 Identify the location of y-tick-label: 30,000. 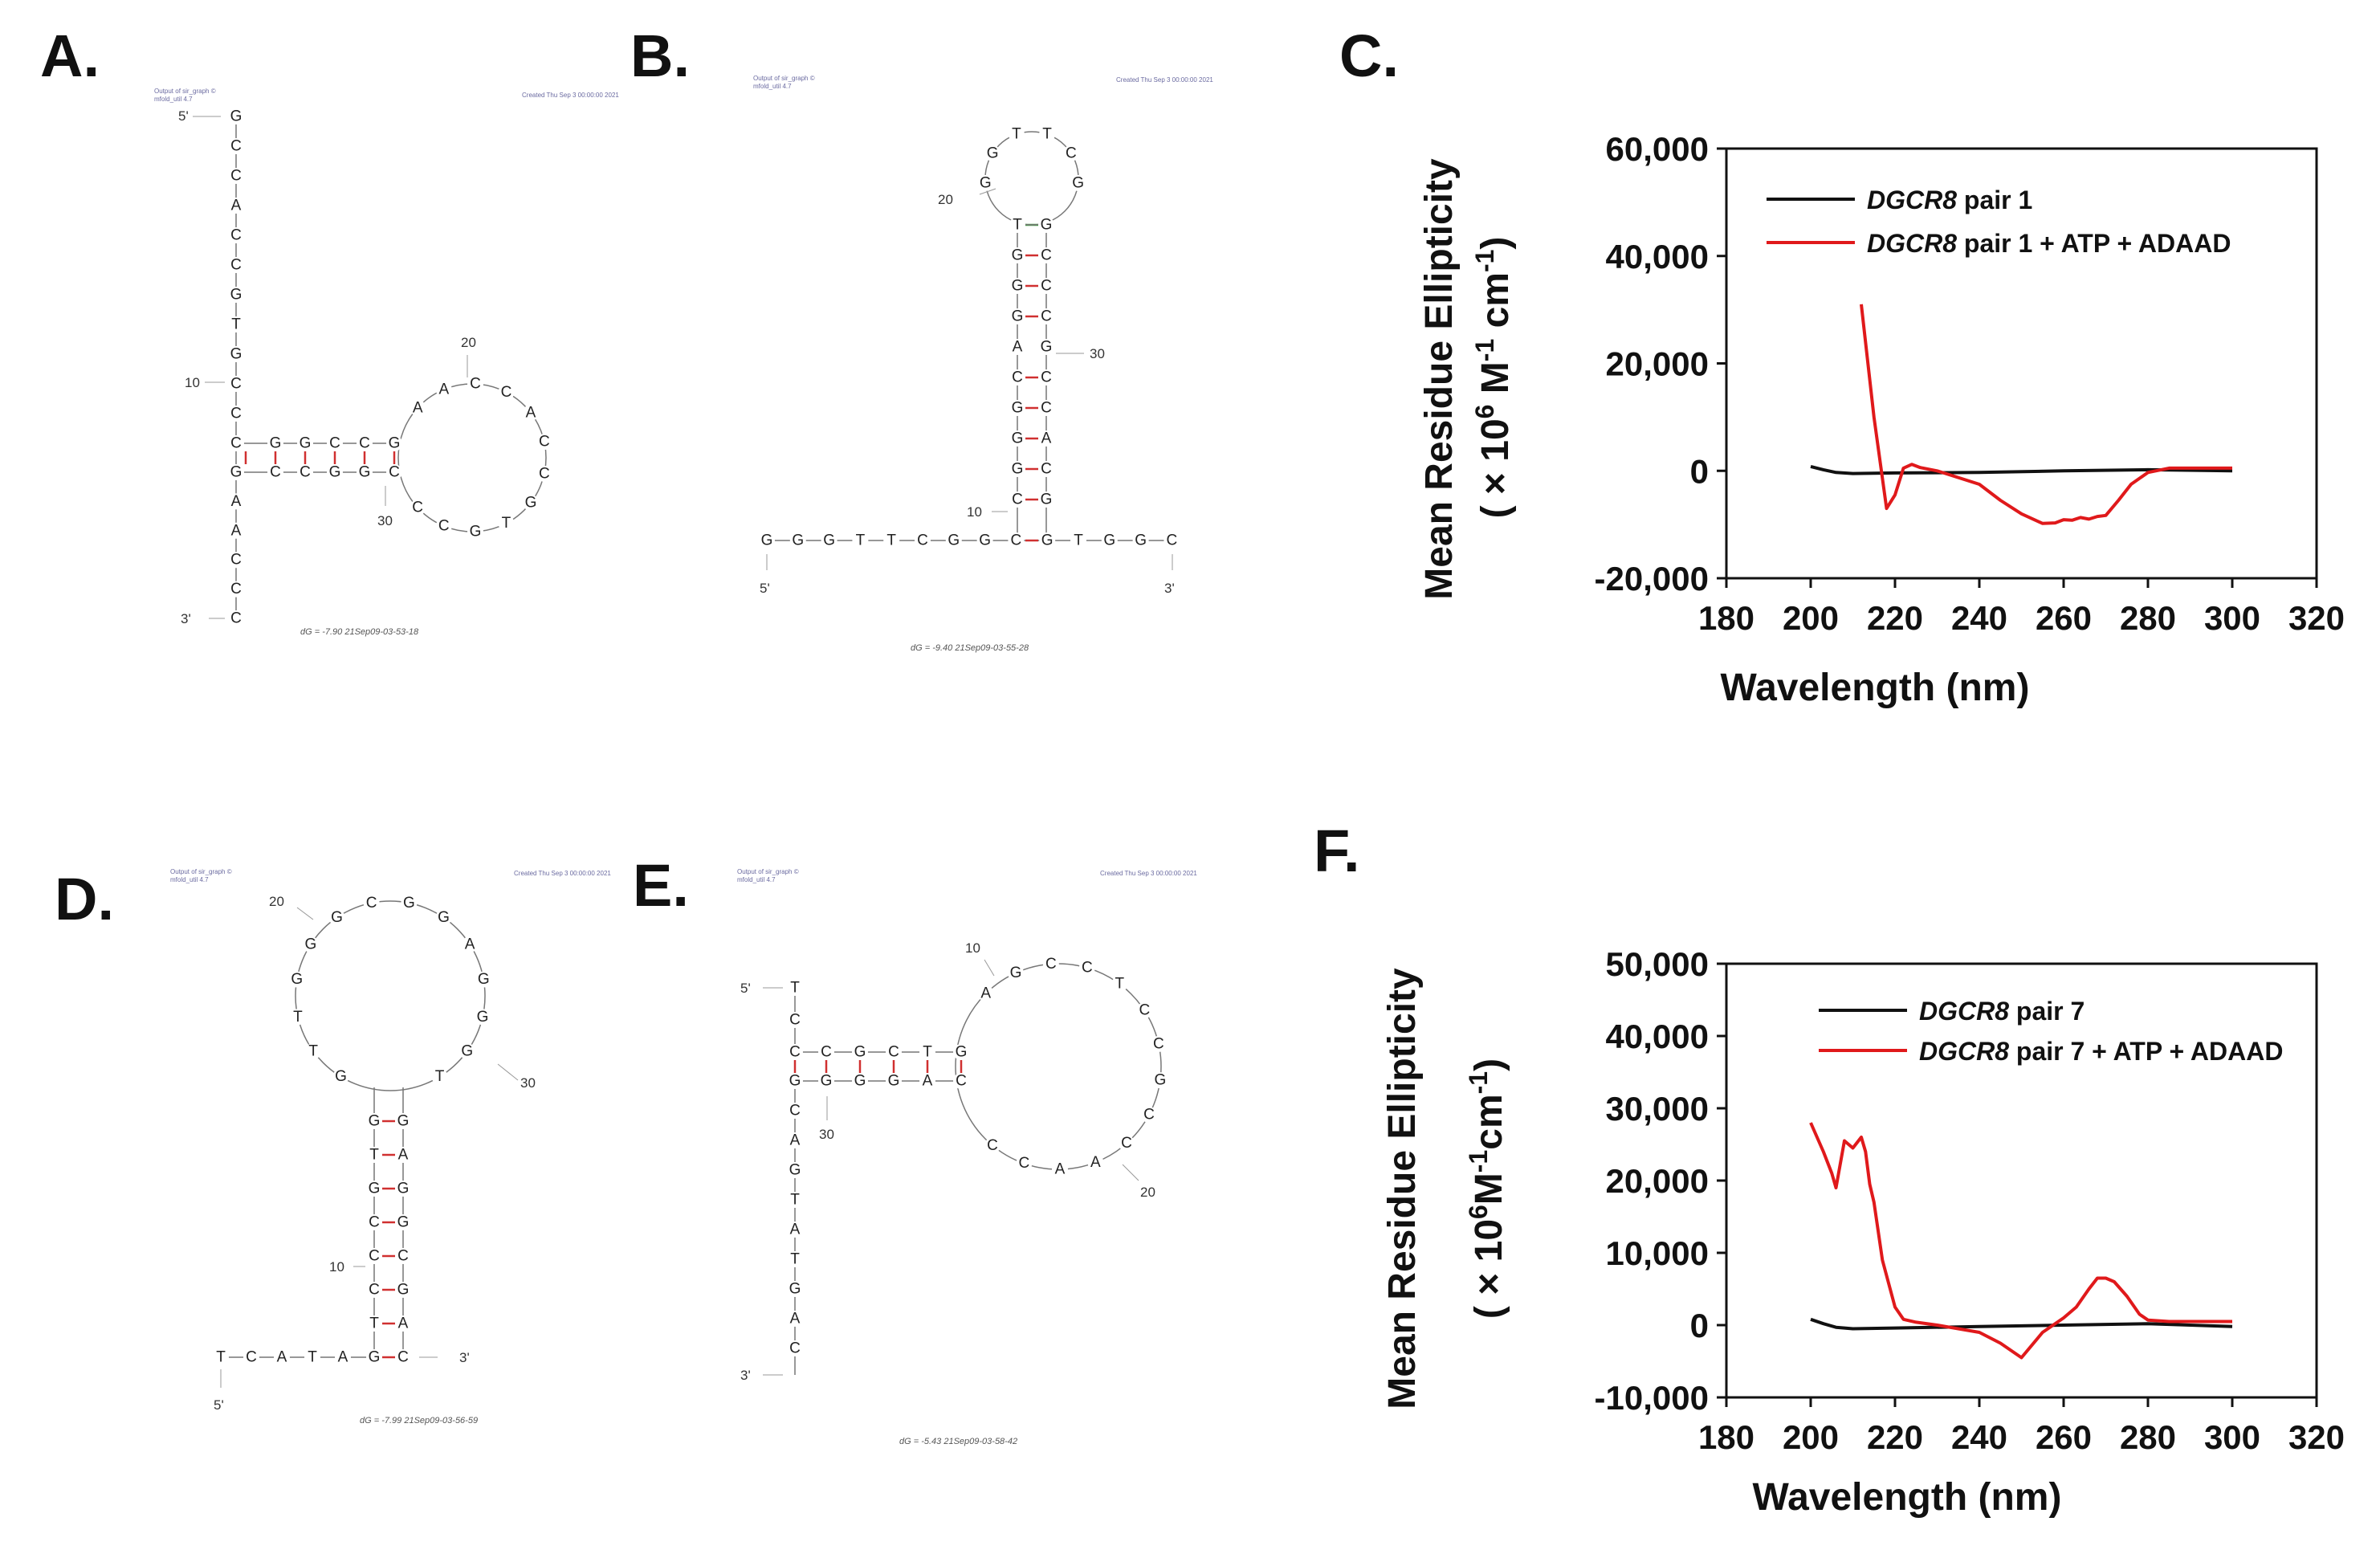
(1657, 1109).